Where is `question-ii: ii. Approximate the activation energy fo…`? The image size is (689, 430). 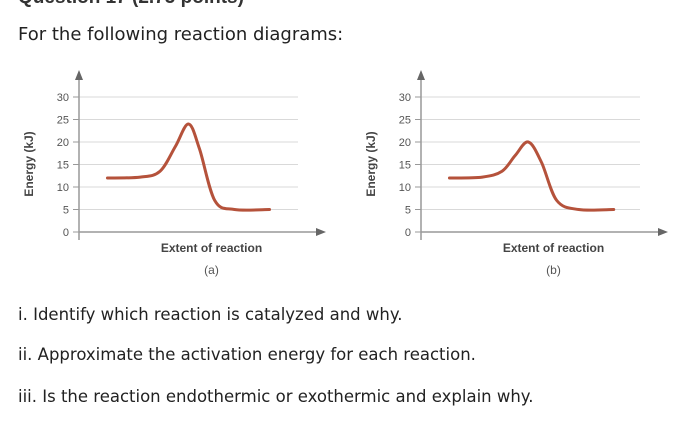 question-ii: ii. Approximate the activation energy fo… is located at coordinates (247, 354).